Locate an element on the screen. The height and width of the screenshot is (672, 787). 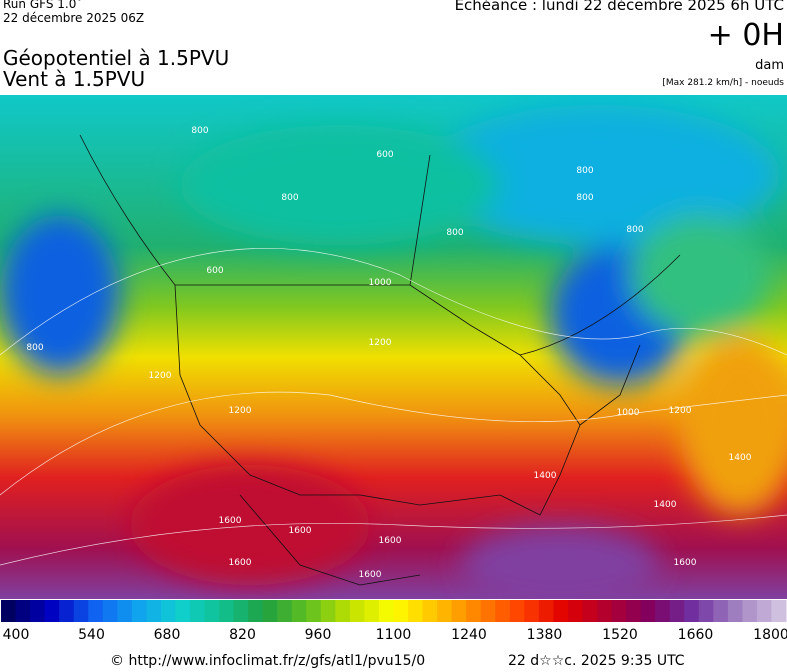
valid-time: Echéance : lundi 22 décembre 2025 6h UTC is located at coordinates (619, 7).